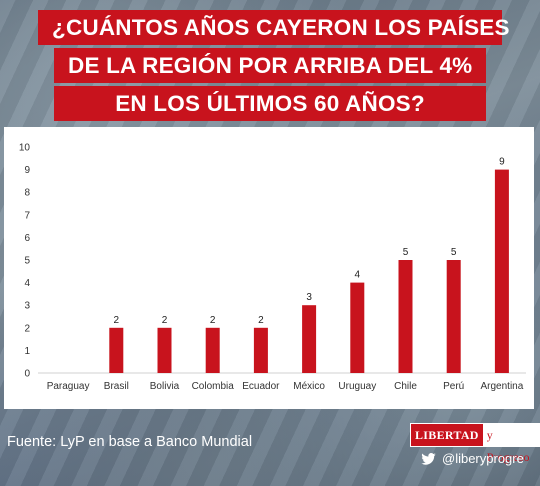 This screenshot has width=540, height=486. Describe the element at coordinates (261, 386) in the screenshot. I see `category-label: Ecuador` at that location.